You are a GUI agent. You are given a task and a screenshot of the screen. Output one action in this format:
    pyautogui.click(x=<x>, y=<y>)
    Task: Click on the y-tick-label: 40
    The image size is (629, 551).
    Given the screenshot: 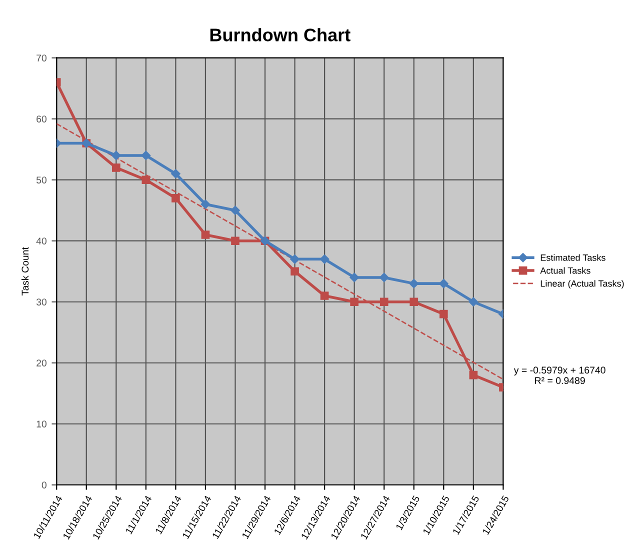 What is the action you would take?
    pyautogui.click(x=41, y=241)
    